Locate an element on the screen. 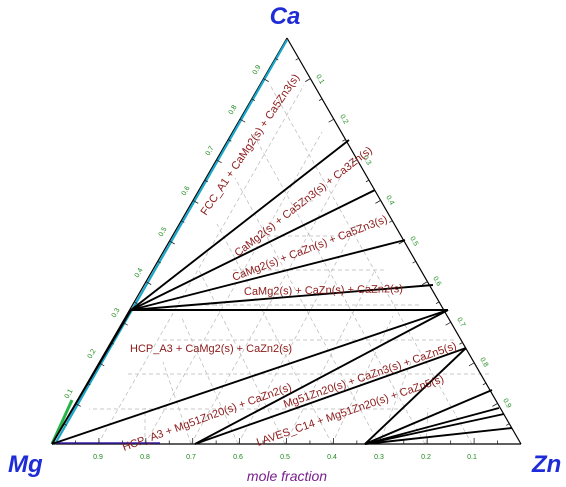  bottom-tick-labels: 0.9 0.8 0.7 0.6 0.5 0.4 0.3 0.2 0.1 is located at coordinates (285, 457).